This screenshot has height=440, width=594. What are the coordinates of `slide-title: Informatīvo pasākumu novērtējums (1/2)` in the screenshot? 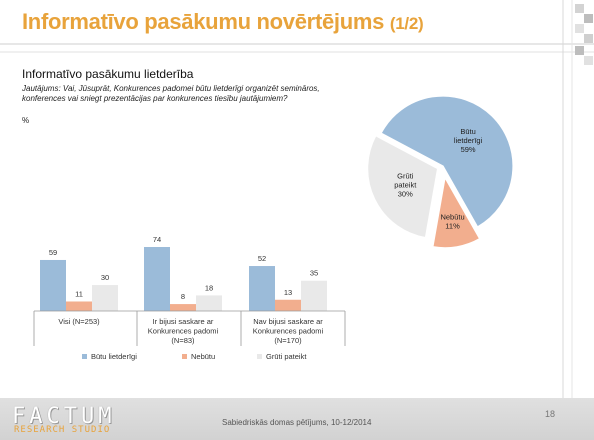 It's located at (223, 22).